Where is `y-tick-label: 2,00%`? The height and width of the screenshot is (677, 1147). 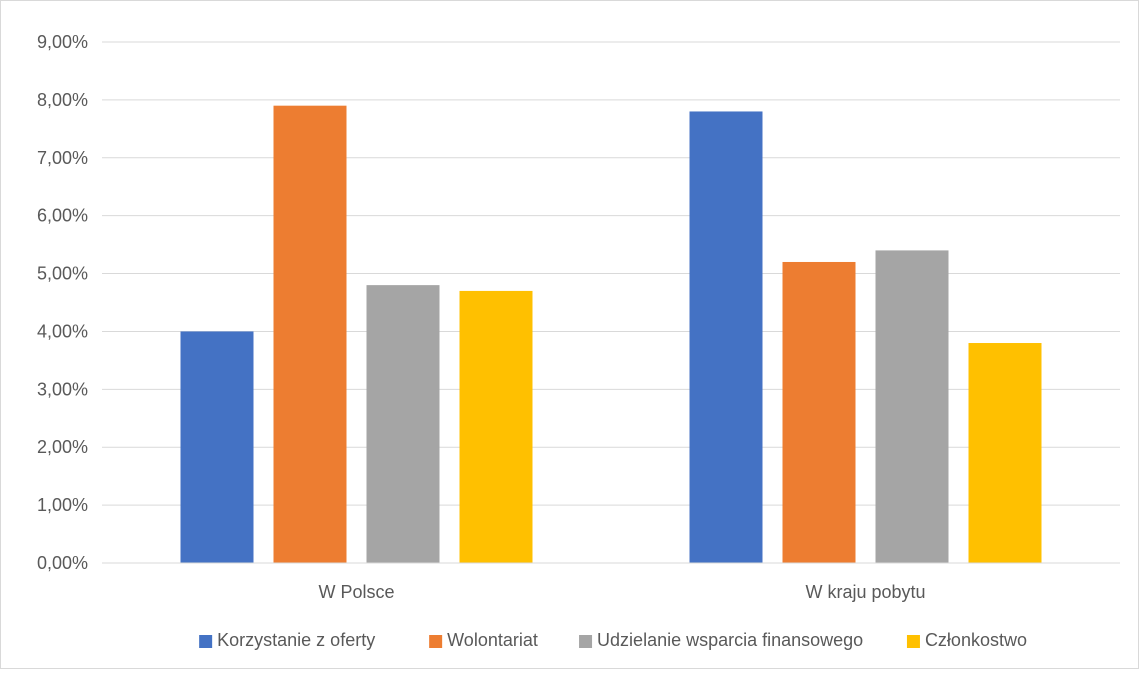 y-tick-label: 2,00% is located at coordinates (62, 447).